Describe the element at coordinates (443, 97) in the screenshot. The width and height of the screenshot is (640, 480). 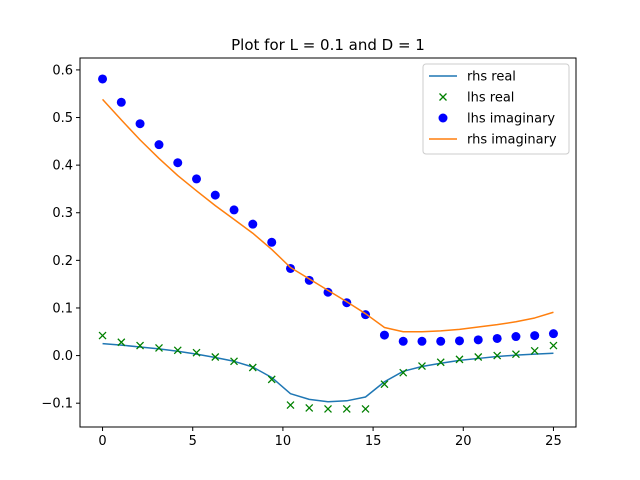
I see `legend-swatch-lhs-real` at that location.